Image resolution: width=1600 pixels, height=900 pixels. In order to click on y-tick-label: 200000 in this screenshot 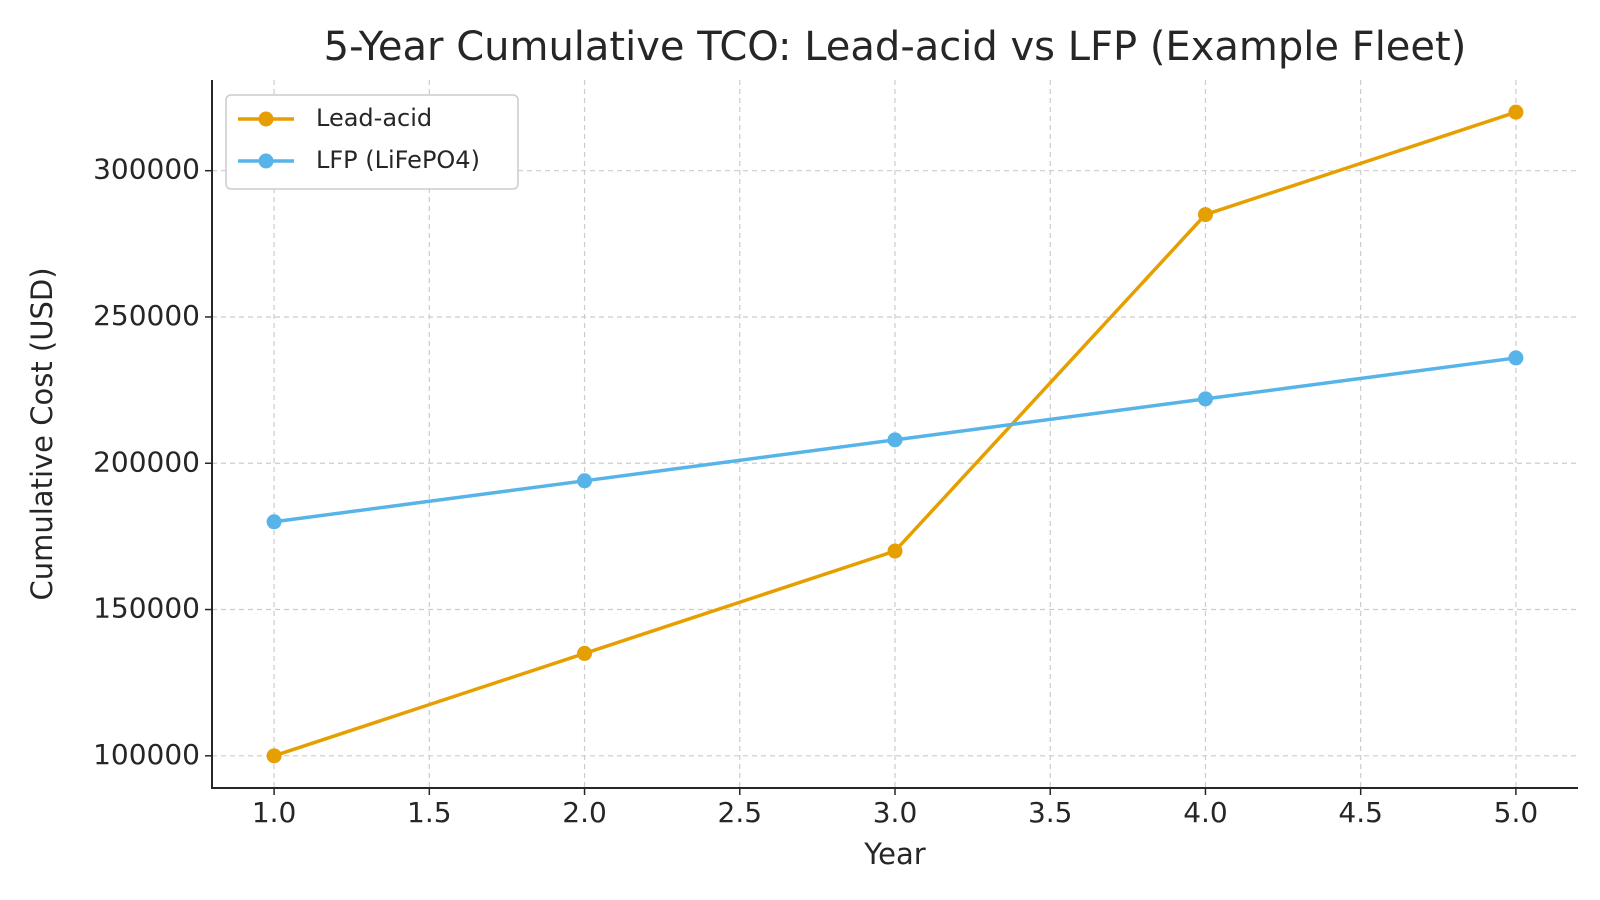, I will do `click(146, 461)`.